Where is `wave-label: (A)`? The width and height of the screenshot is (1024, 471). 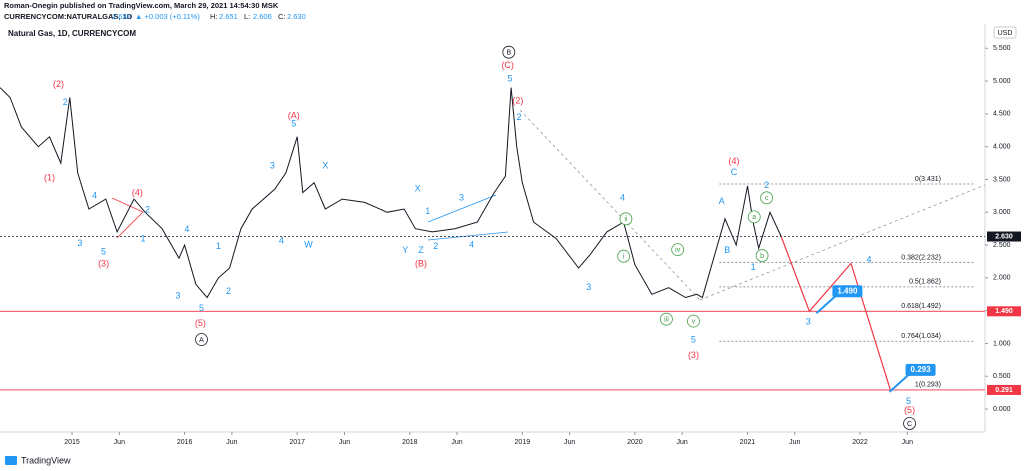
wave-label: (A) is located at coordinates (294, 116).